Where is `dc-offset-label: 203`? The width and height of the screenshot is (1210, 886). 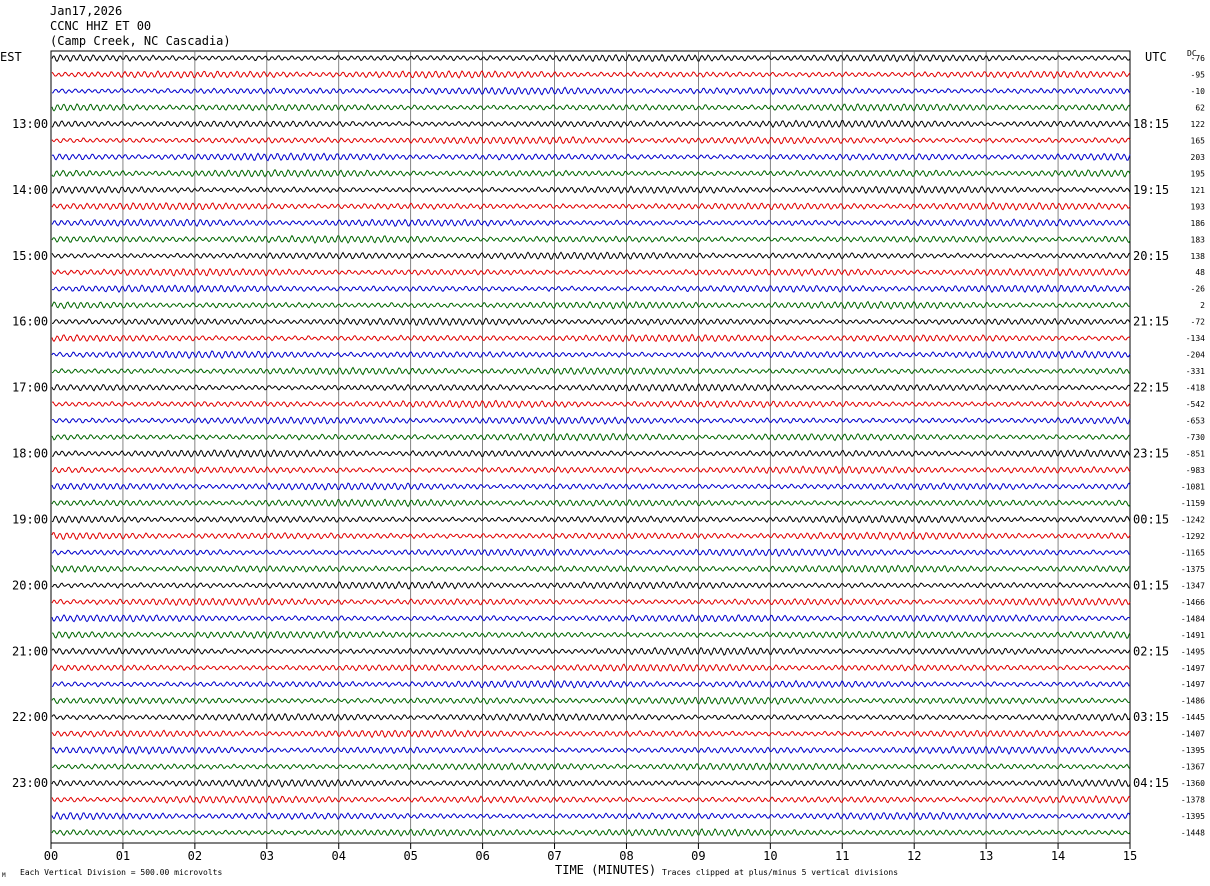
dc-offset-label: 203 is located at coordinates (1198, 157).